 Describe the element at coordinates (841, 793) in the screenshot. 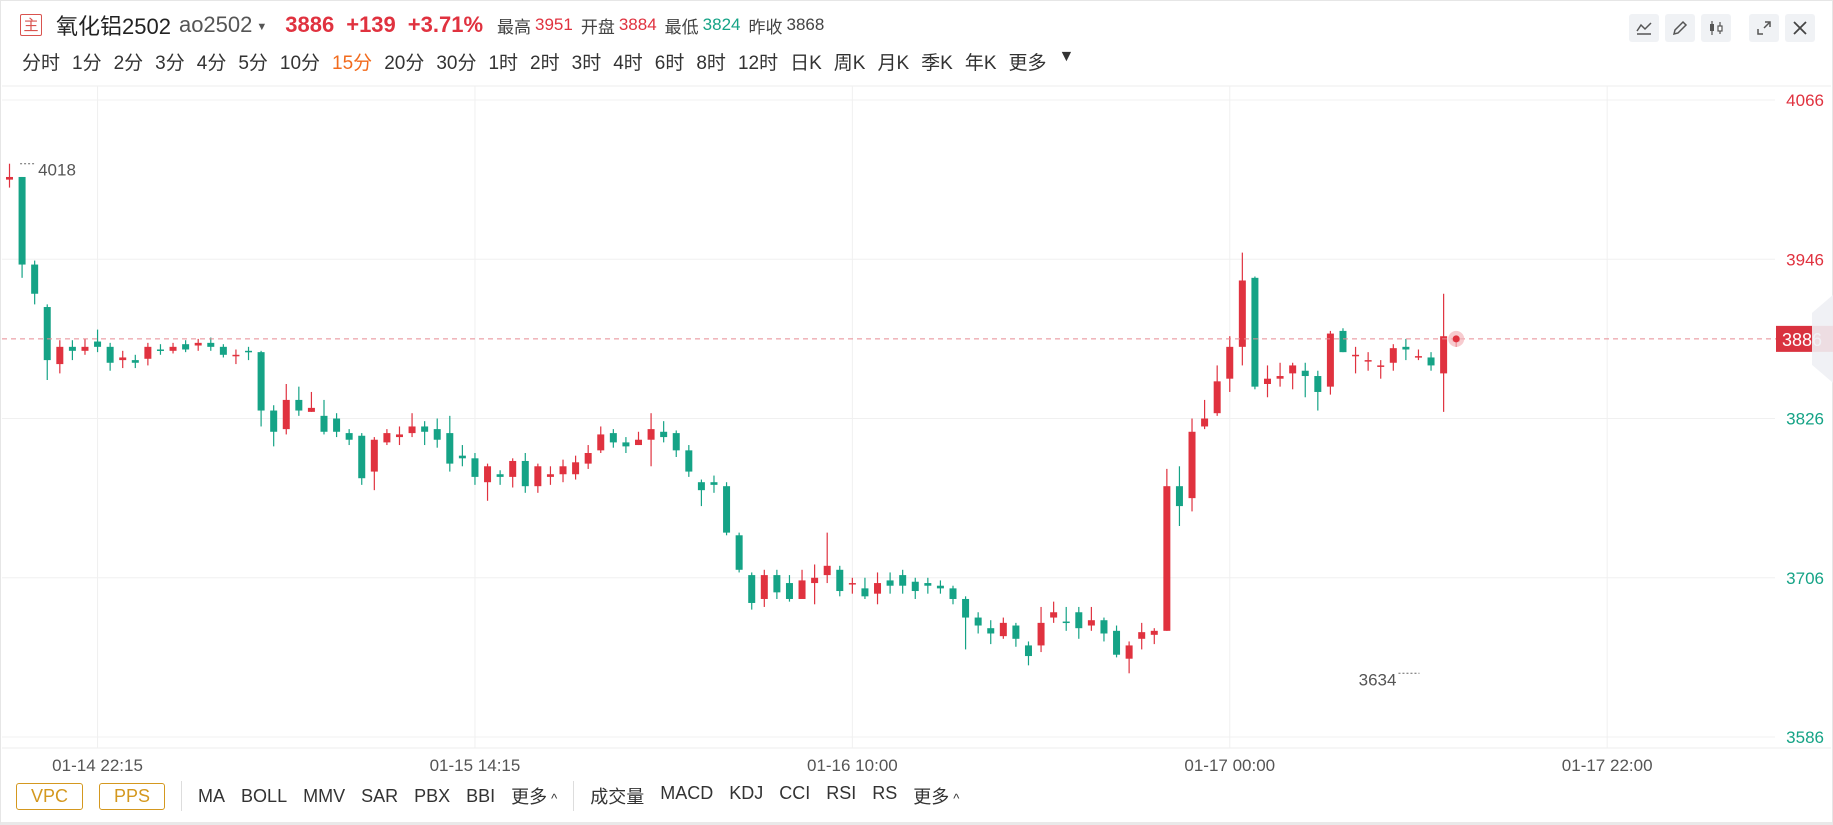

I see `indicator-rsi: RSI` at that location.